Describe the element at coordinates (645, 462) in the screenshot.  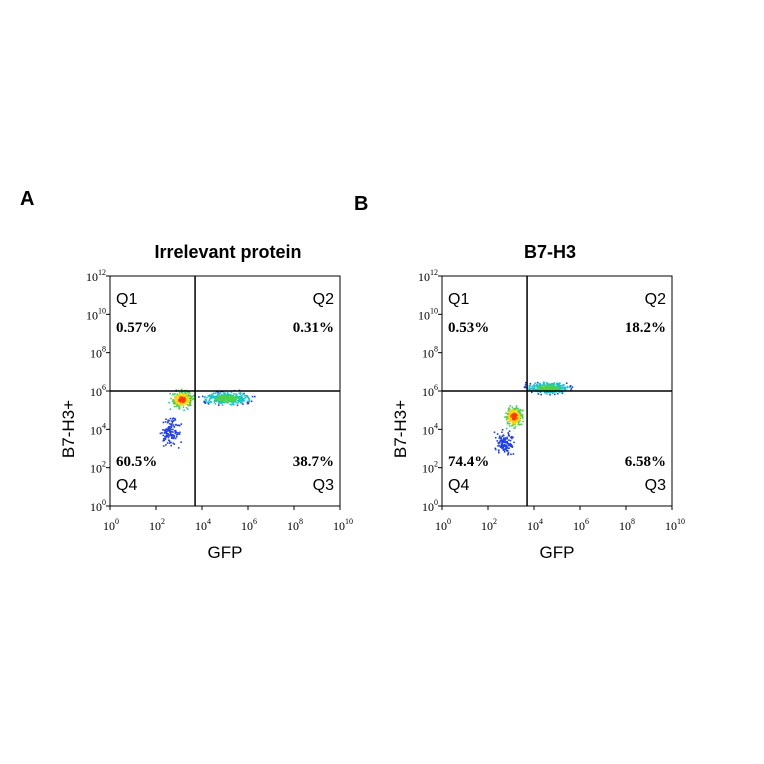
I see `quadrant-percent-q3: 6.58%` at that location.